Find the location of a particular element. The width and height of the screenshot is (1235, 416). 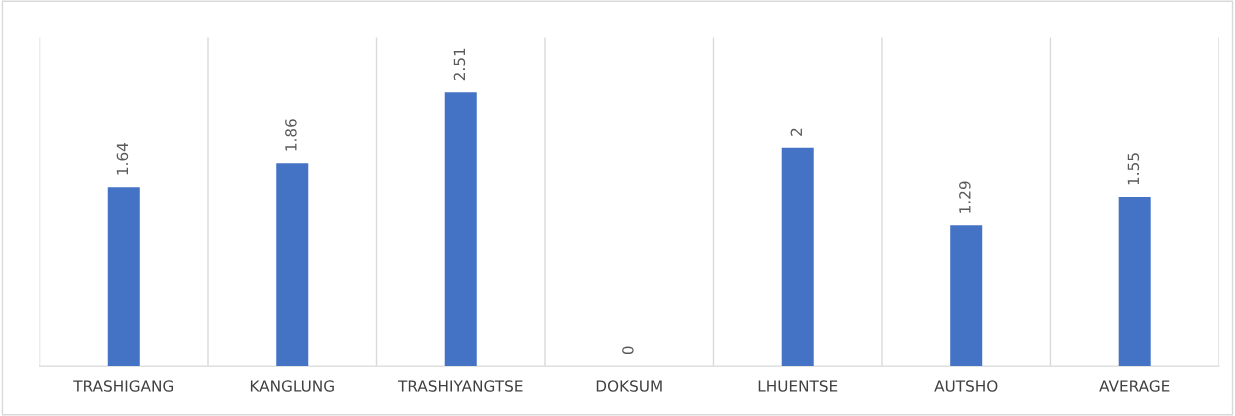

x-tick-label: KANGLUNG is located at coordinates (292, 386).